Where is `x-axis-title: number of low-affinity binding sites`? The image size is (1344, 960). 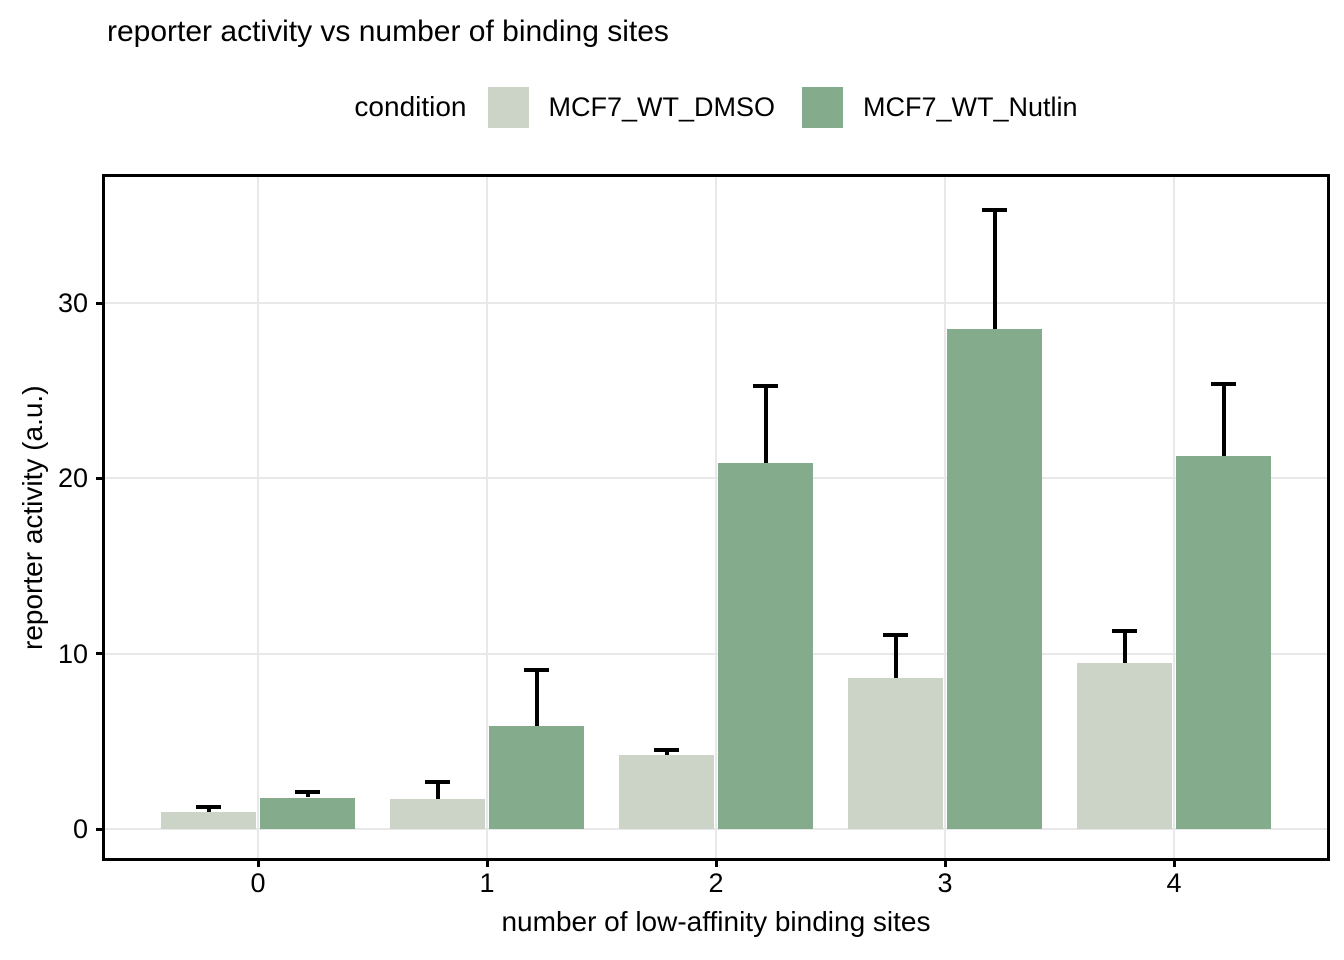 x-axis-title: number of low-affinity binding sites is located at coordinates (716, 921).